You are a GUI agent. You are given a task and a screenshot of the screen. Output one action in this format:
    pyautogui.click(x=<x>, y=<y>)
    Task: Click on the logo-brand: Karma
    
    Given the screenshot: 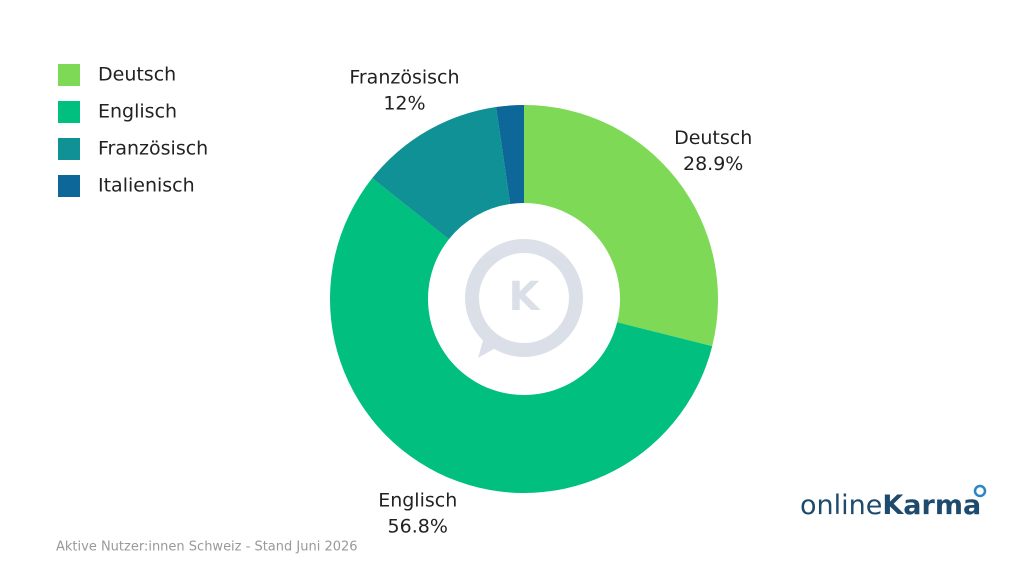 What is the action you would take?
    pyautogui.click(x=931, y=505)
    